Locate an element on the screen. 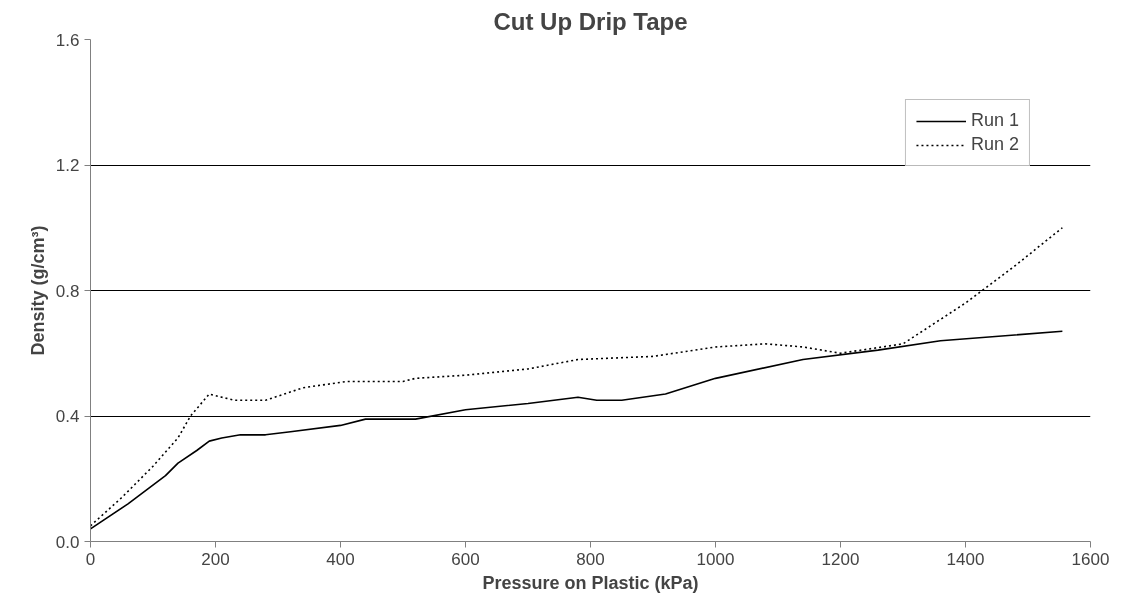  legend-label: Run 1 is located at coordinates (994, 120).